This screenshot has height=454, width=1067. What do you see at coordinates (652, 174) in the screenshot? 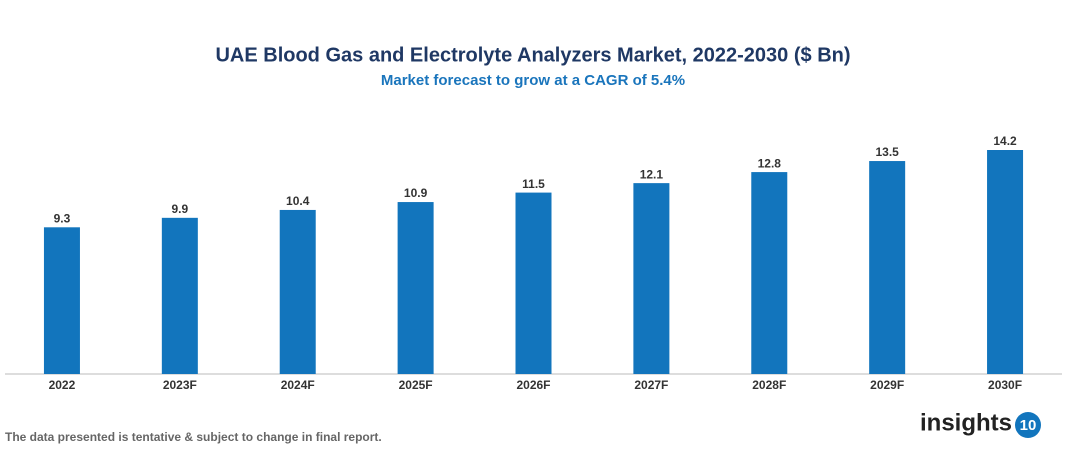
I see `value-label: 12.1` at bounding box center [652, 174].